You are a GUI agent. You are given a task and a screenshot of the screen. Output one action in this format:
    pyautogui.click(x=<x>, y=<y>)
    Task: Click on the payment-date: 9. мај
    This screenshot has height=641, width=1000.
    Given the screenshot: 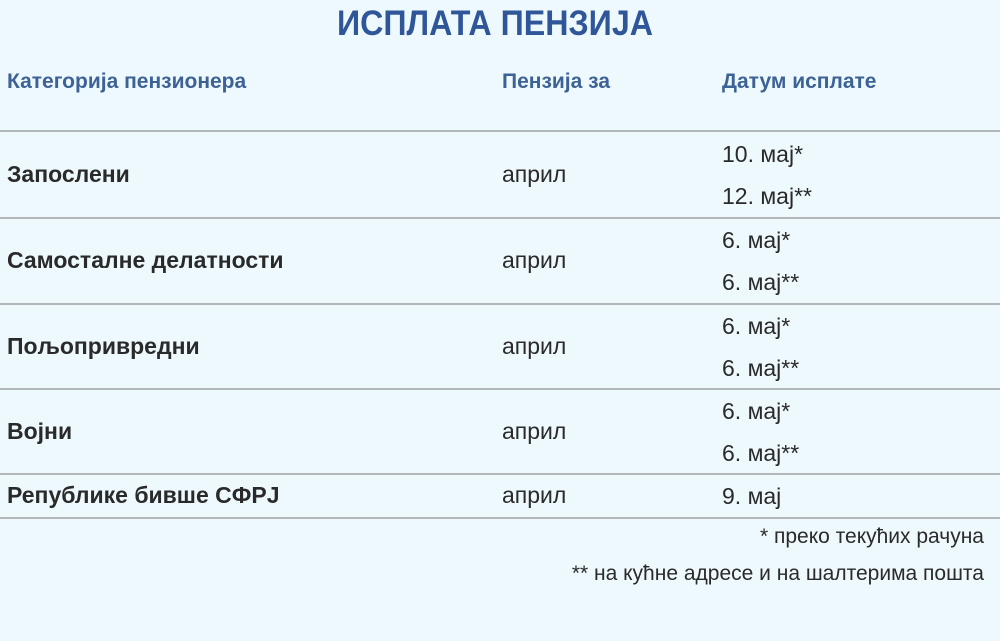 What is the action you would take?
    pyautogui.click(x=752, y=496)
    